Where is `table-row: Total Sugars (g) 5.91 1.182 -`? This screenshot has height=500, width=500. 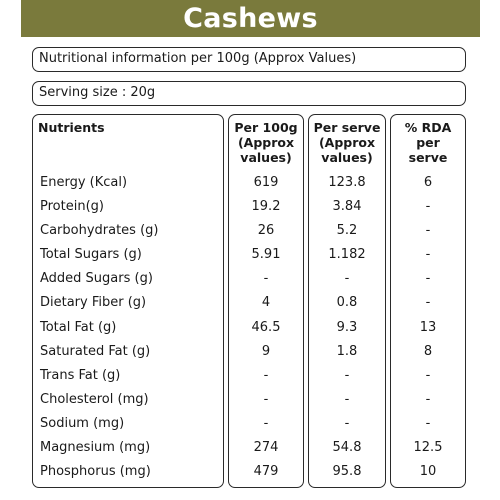
table-row: Total Sugars (g) 5.91 1.182 - is located at coordinates (250, 255).